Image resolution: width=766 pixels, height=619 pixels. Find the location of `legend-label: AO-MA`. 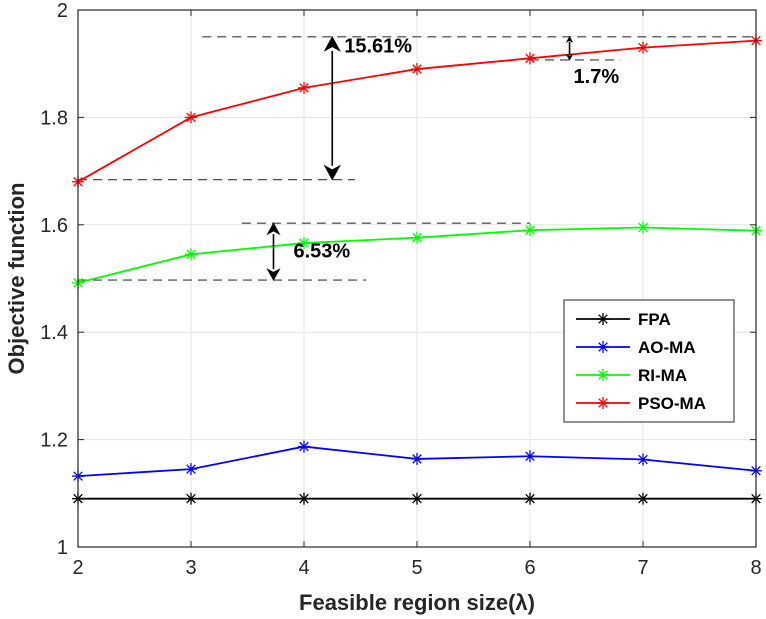

legend-label: AO-MA is located at coordinates (667, 347).